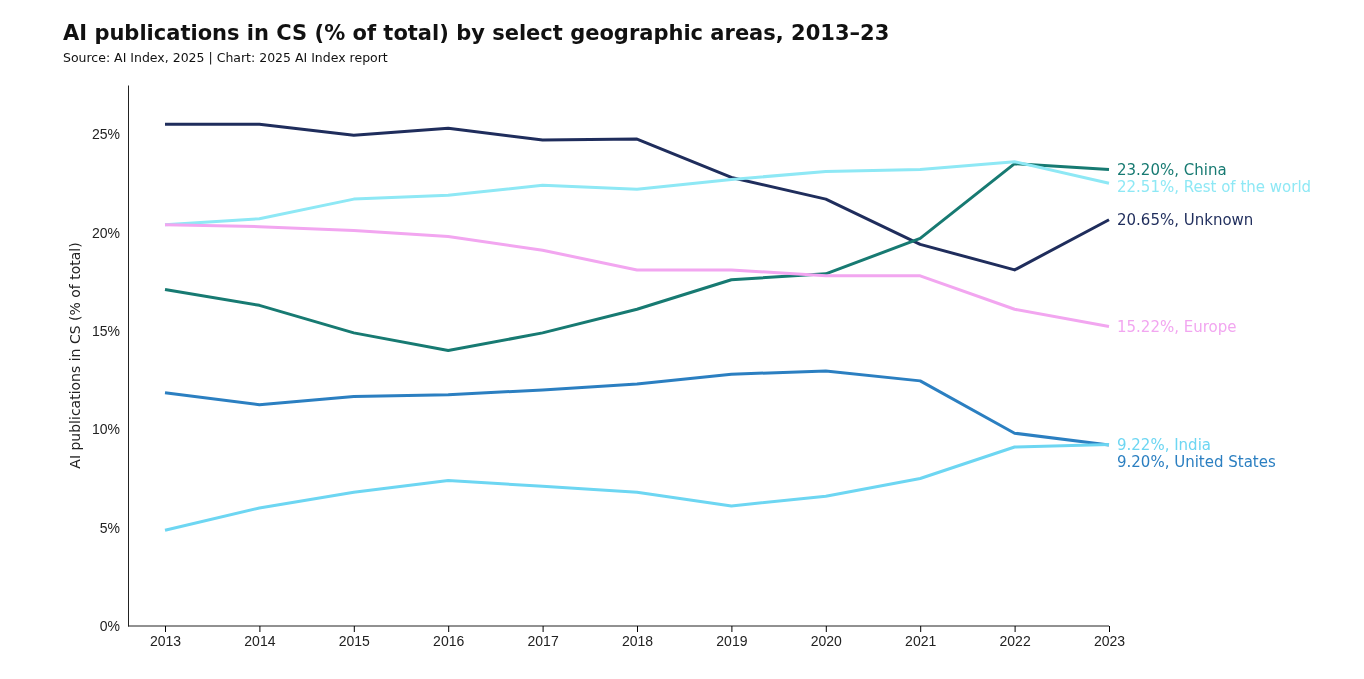 The width and height of the screenshot is (1364, 679). I want to click on x-tick-label: 2018, so click(637, 640).